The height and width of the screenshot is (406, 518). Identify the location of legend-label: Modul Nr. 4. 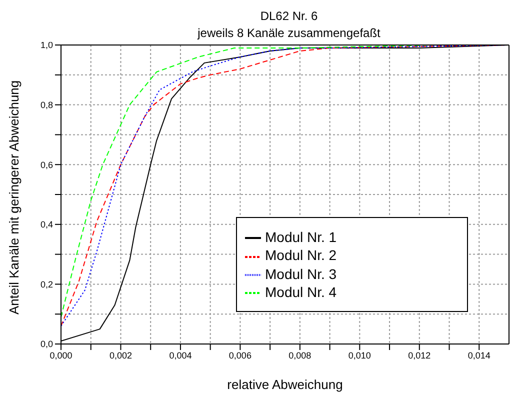
(301, 292).